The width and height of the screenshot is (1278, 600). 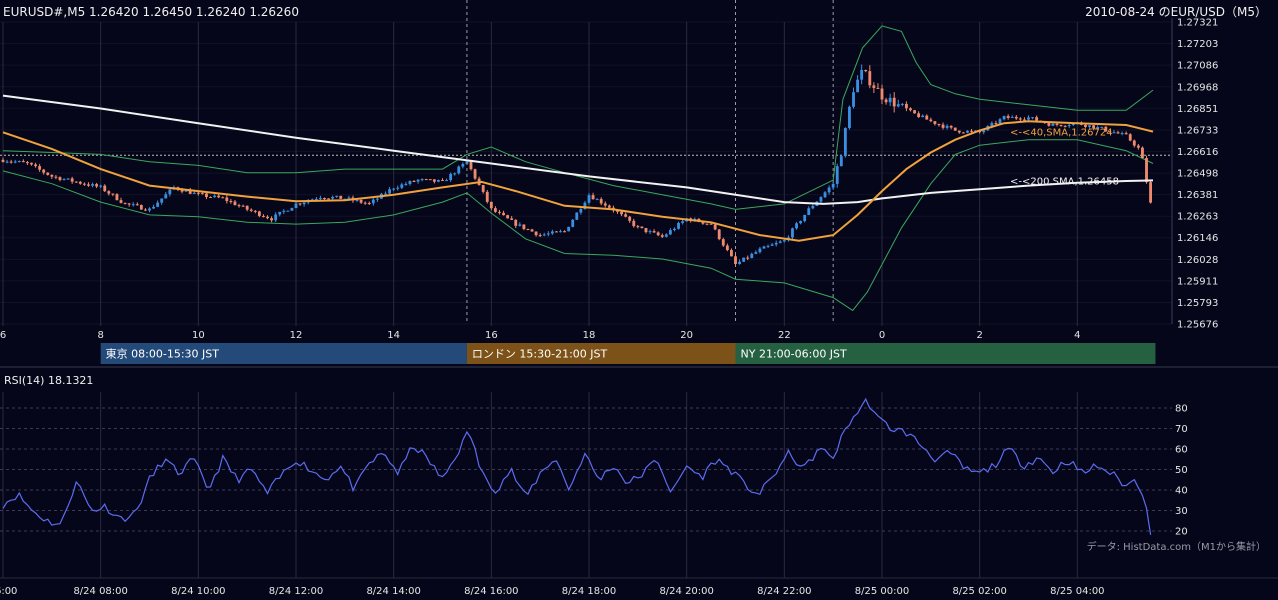 What do you see at coordinates (296, 335) in the screenshot?
I see `time-tick-label: 12` at bounding box center [296, 335].